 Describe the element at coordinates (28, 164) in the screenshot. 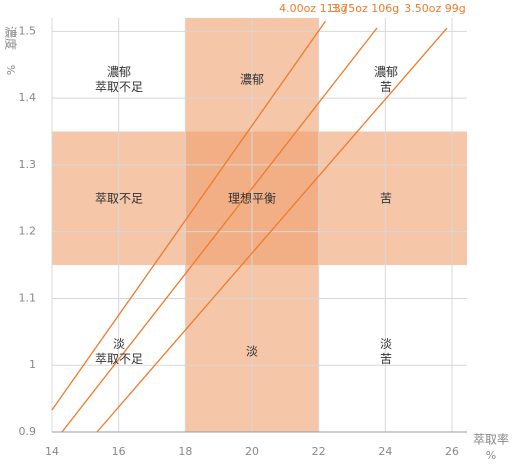

I see `y-tick-label: 1.3` at that location.